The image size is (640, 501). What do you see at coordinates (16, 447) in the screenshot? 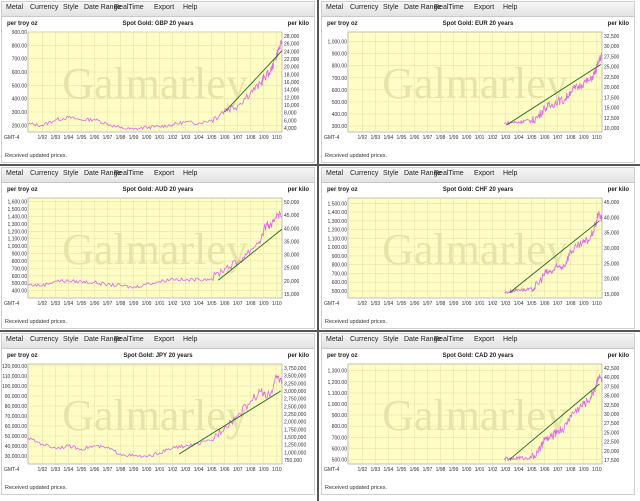
I see `y-tick-label: 40,000.00` at bounding box center [16, 447].